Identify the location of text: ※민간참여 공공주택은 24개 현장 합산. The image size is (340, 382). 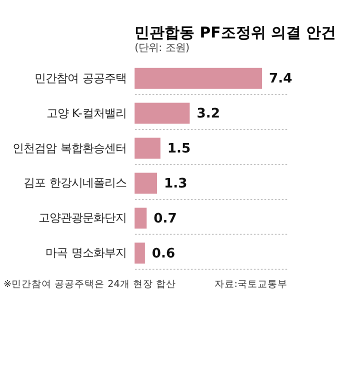
(89, 284).